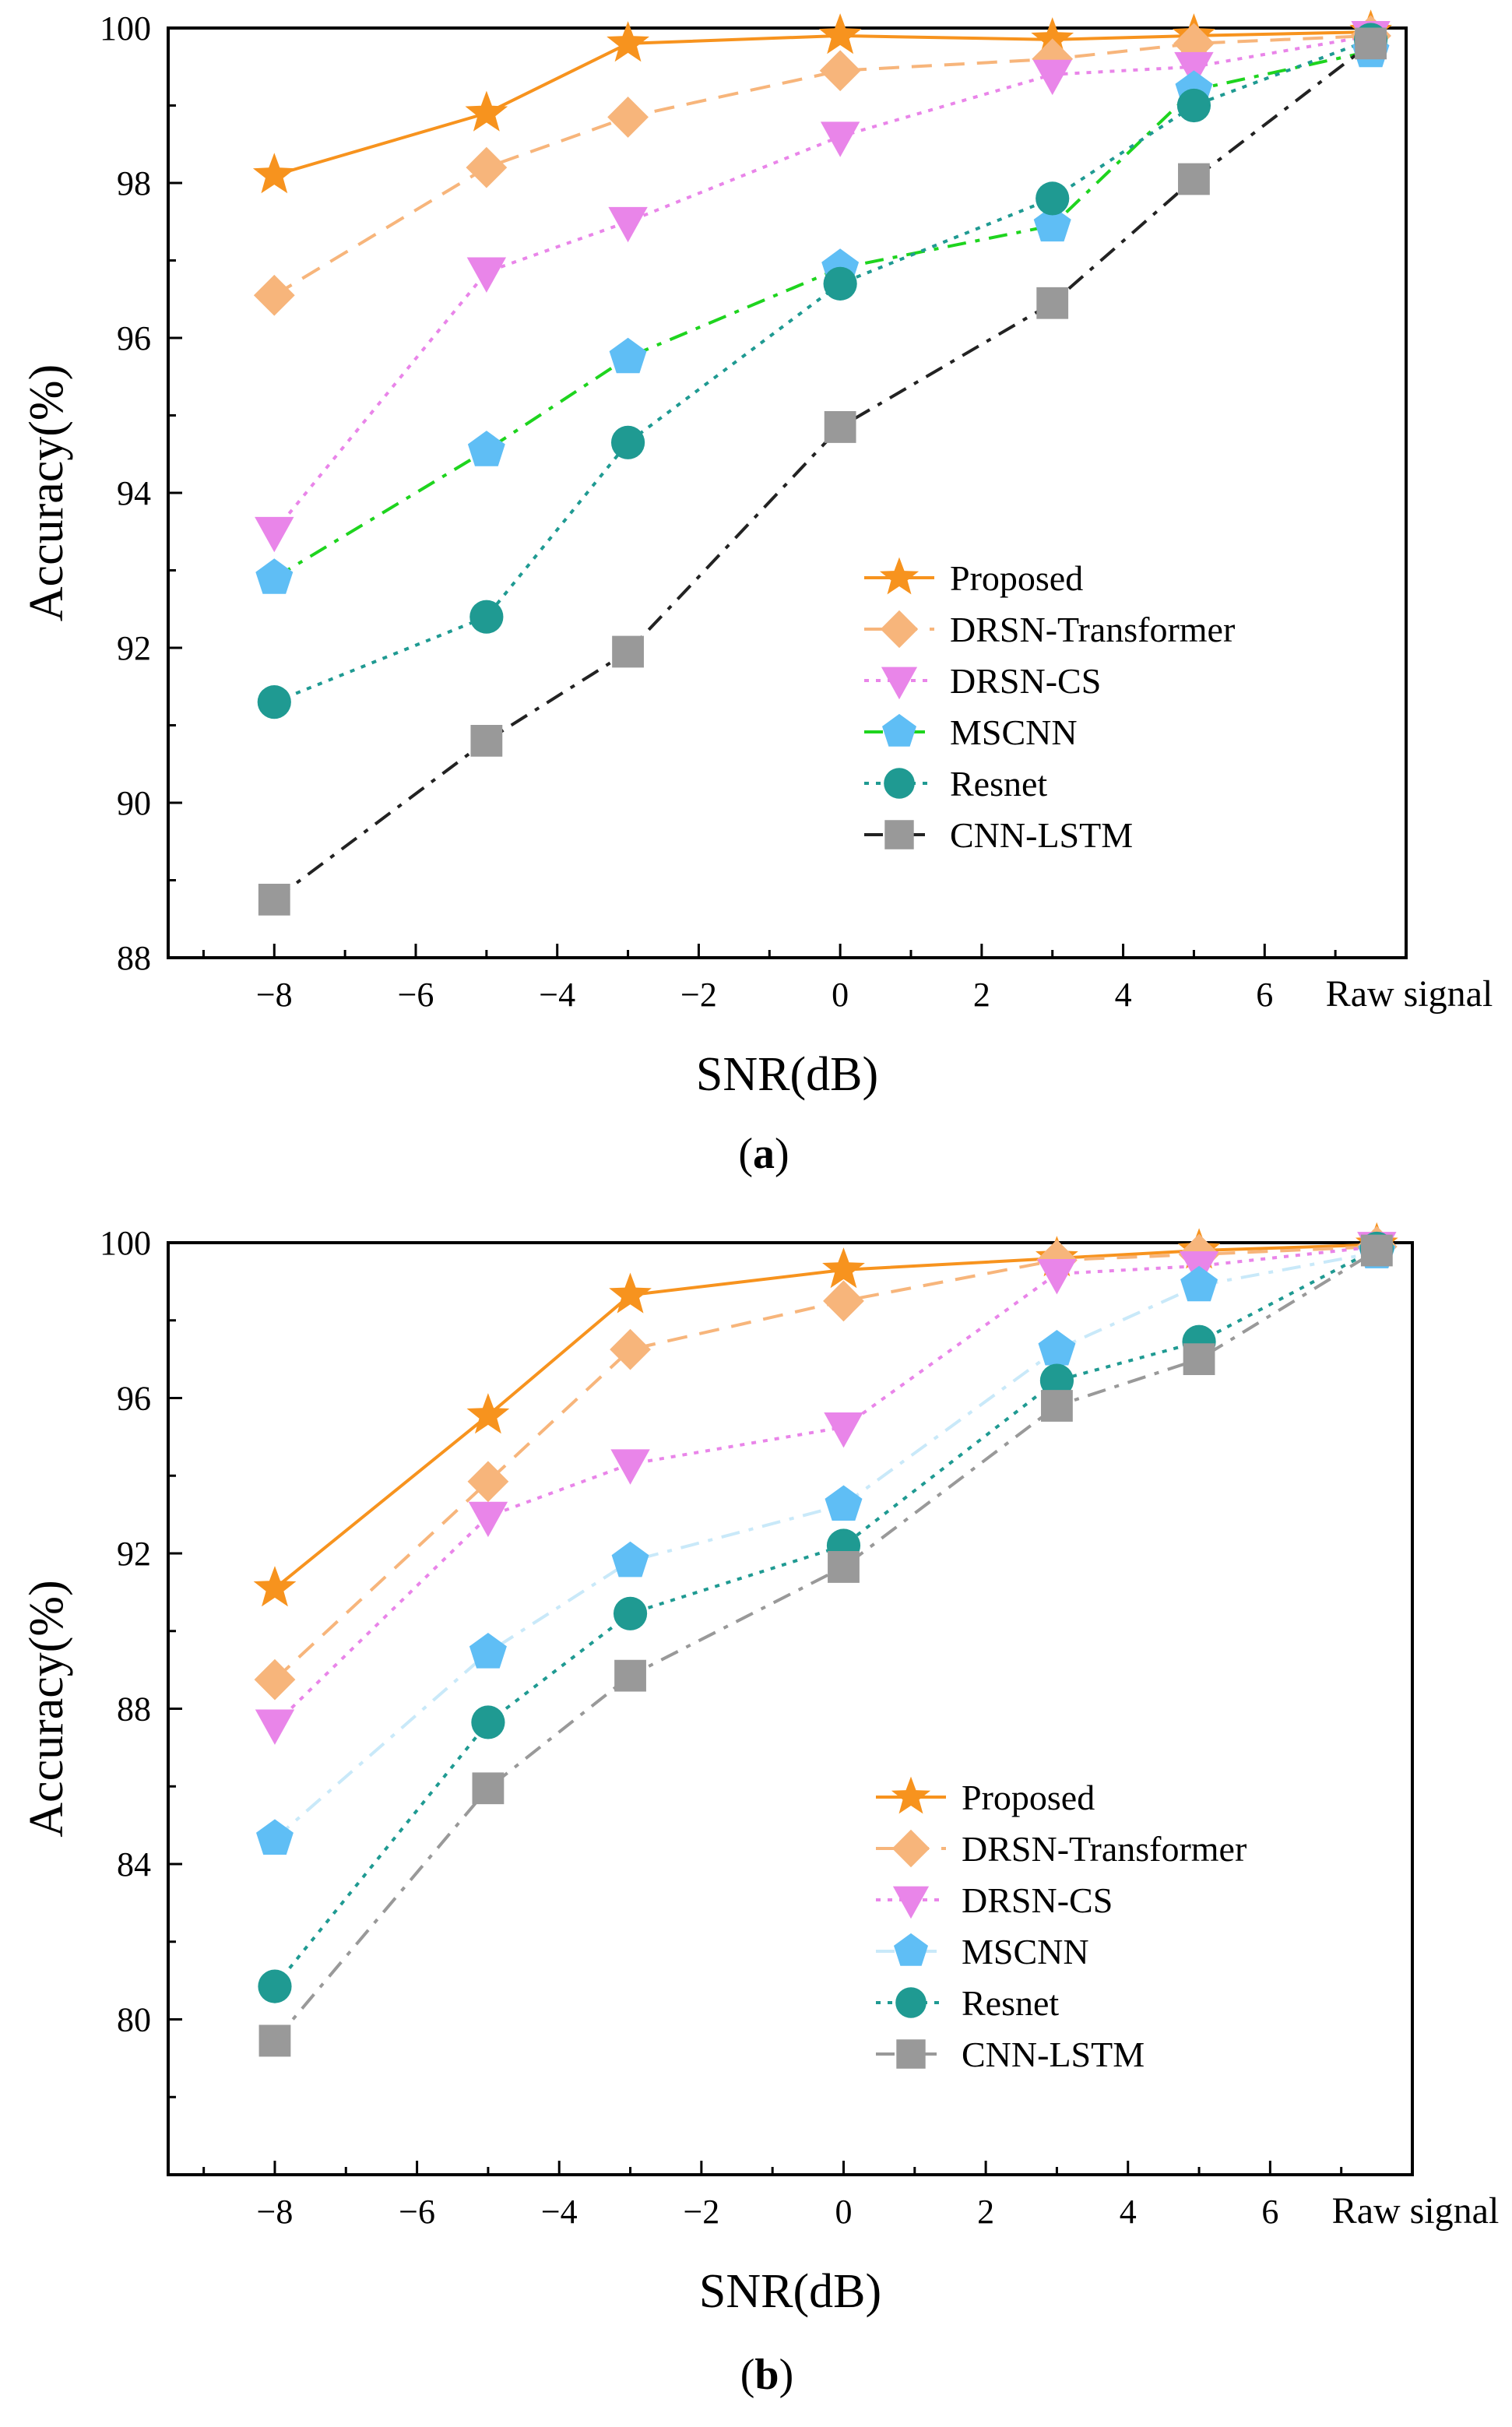  Describe the element at coordinates (1053, 2054) in the screenshot. I see `legend-label: CNN-LSTM` at that location.